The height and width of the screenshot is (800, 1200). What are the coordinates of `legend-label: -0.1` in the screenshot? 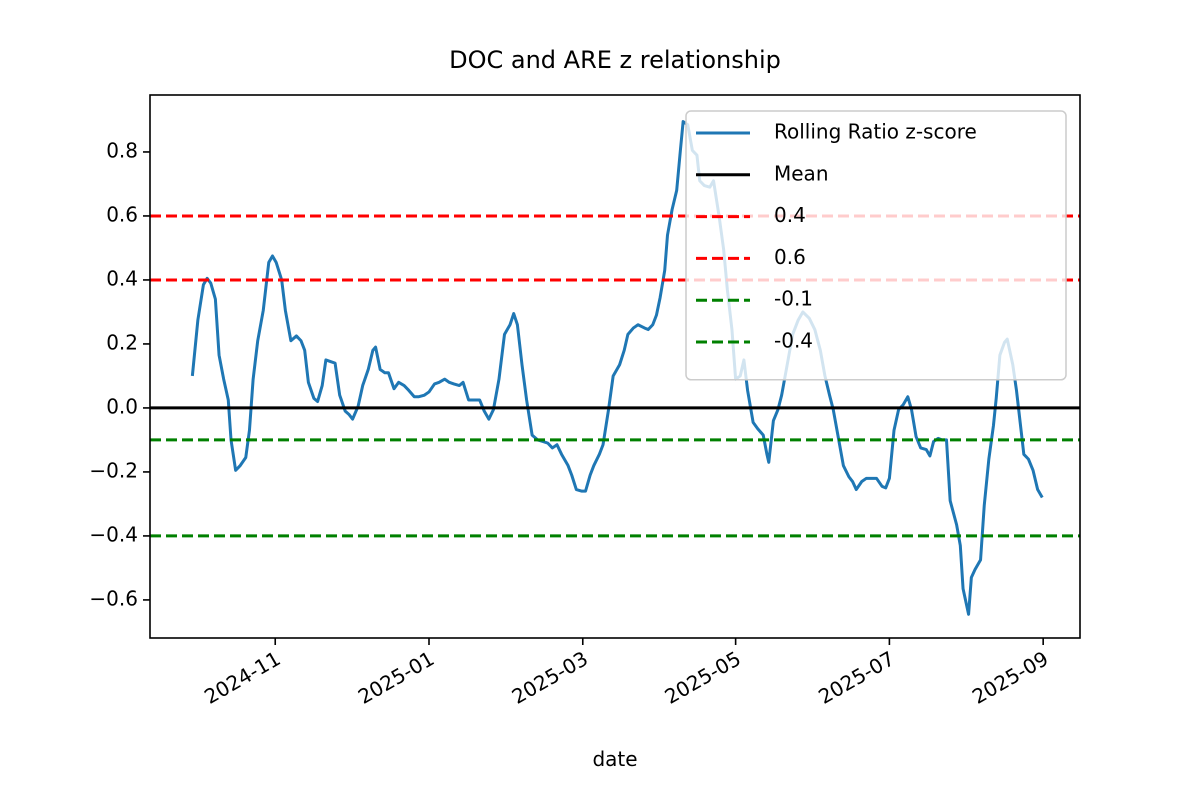 It's located at (793, 299).